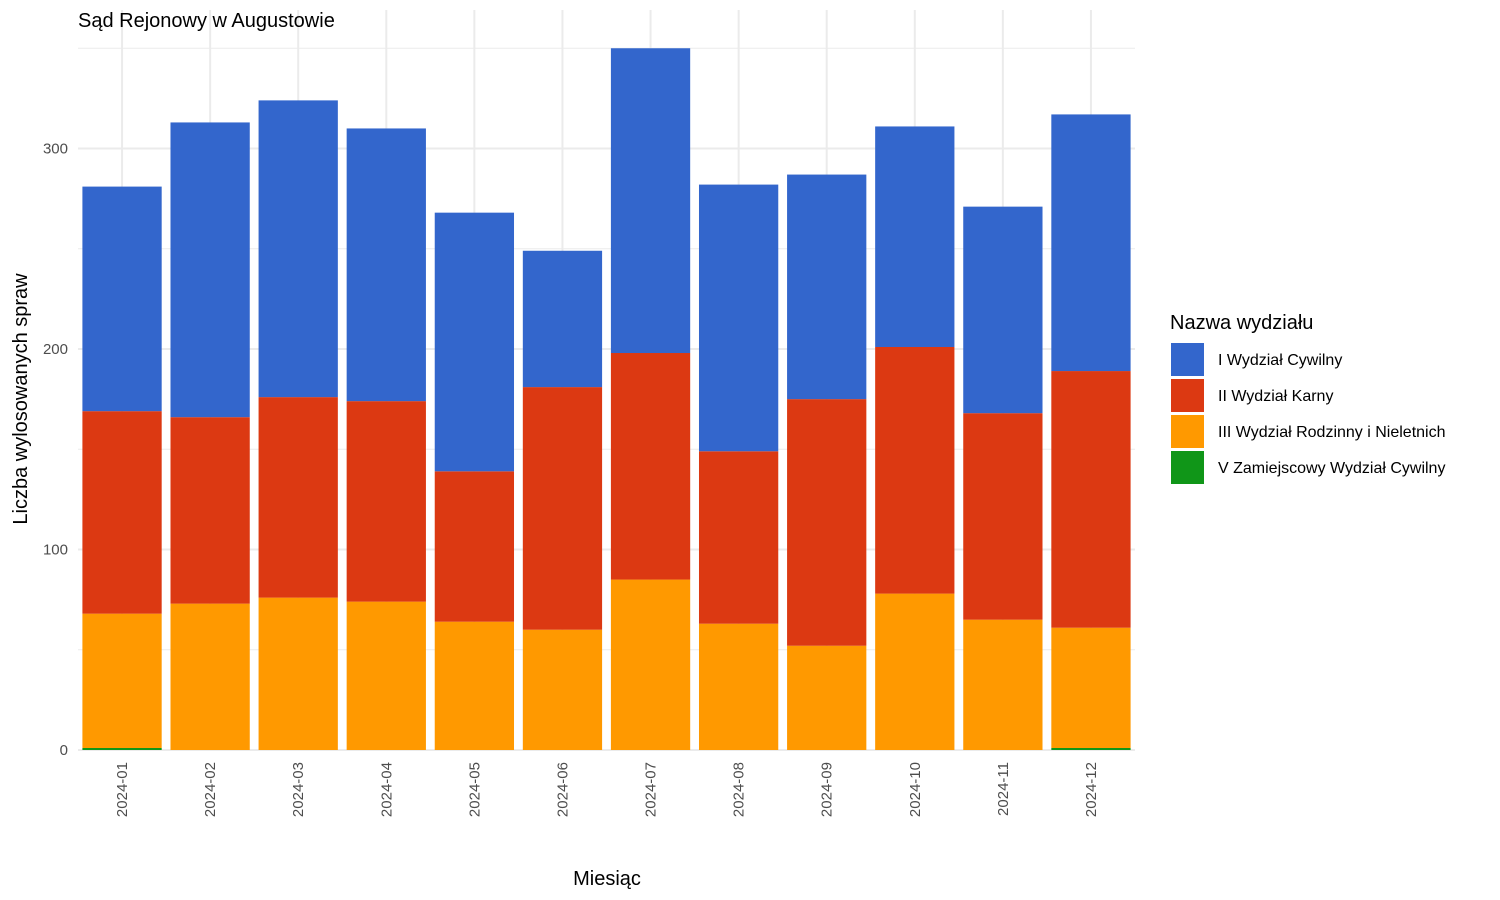 This screenshot has height=900, width=1500. What do you see at coordinates (739, 789) in the screenshot?
I see `x-tick-label: 2024-08` at bounding box center [739, 789].